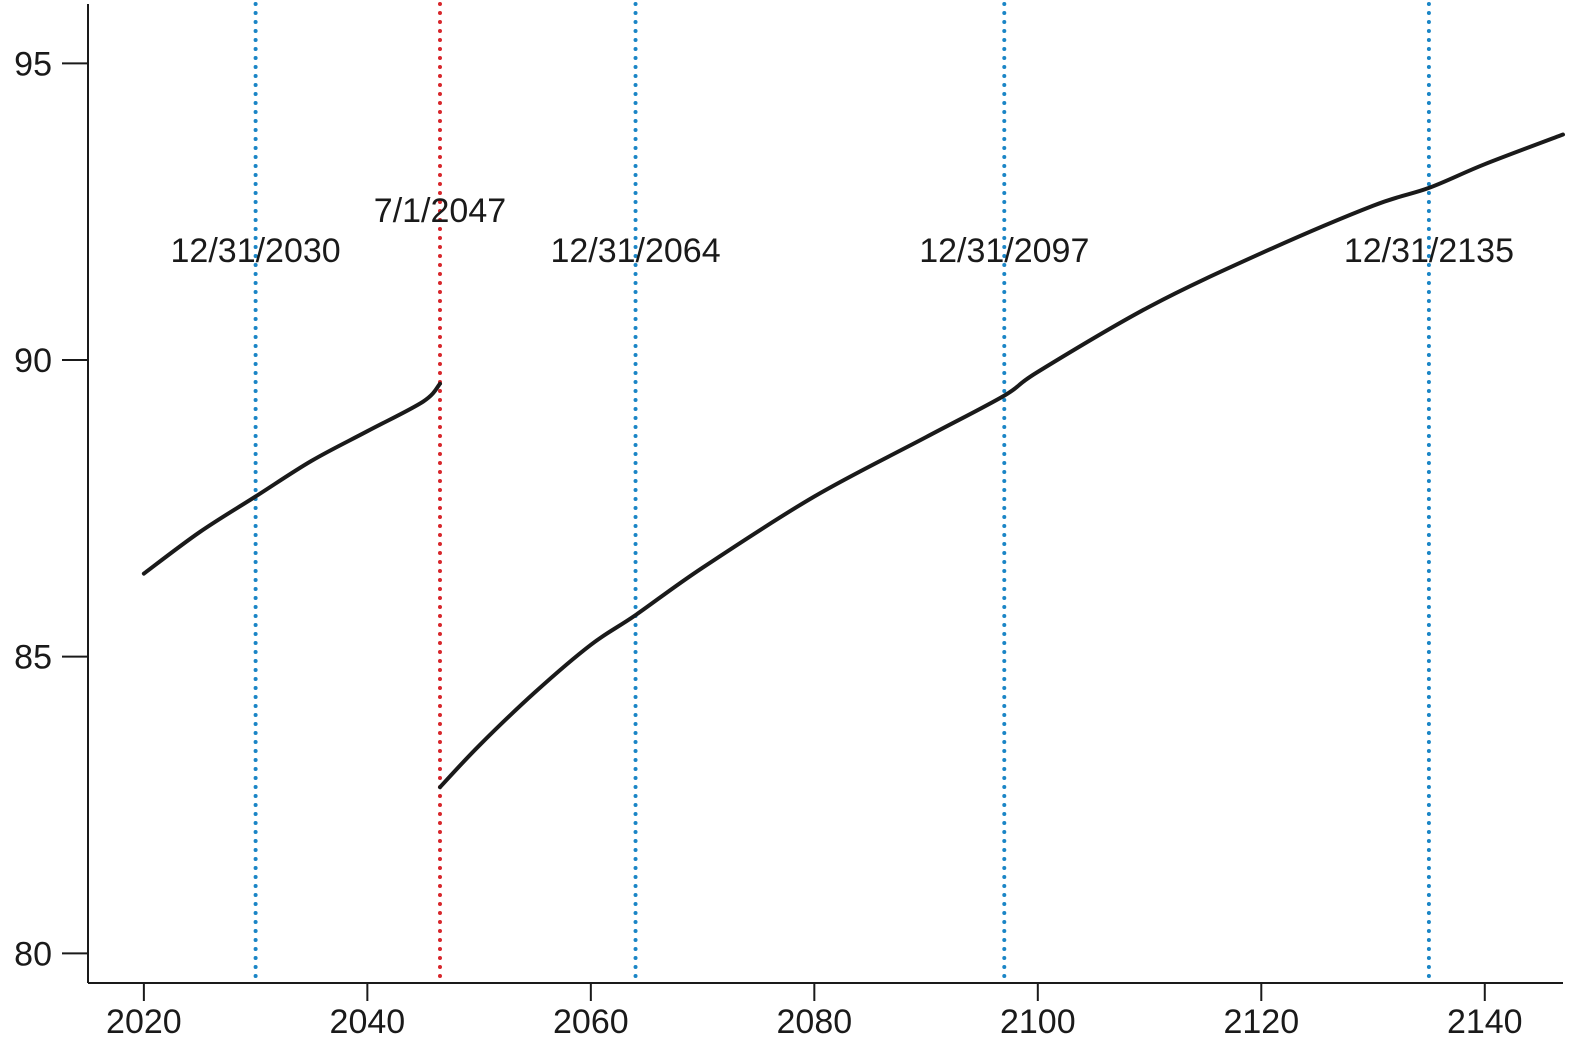 Image resolution: width=1584 pixels, height=1048 pixels. What do you see at coordinates (1429, 251) in the screenshot?
I see `annotation-label: 12/31/2135` at bounding box center [1429, 251].